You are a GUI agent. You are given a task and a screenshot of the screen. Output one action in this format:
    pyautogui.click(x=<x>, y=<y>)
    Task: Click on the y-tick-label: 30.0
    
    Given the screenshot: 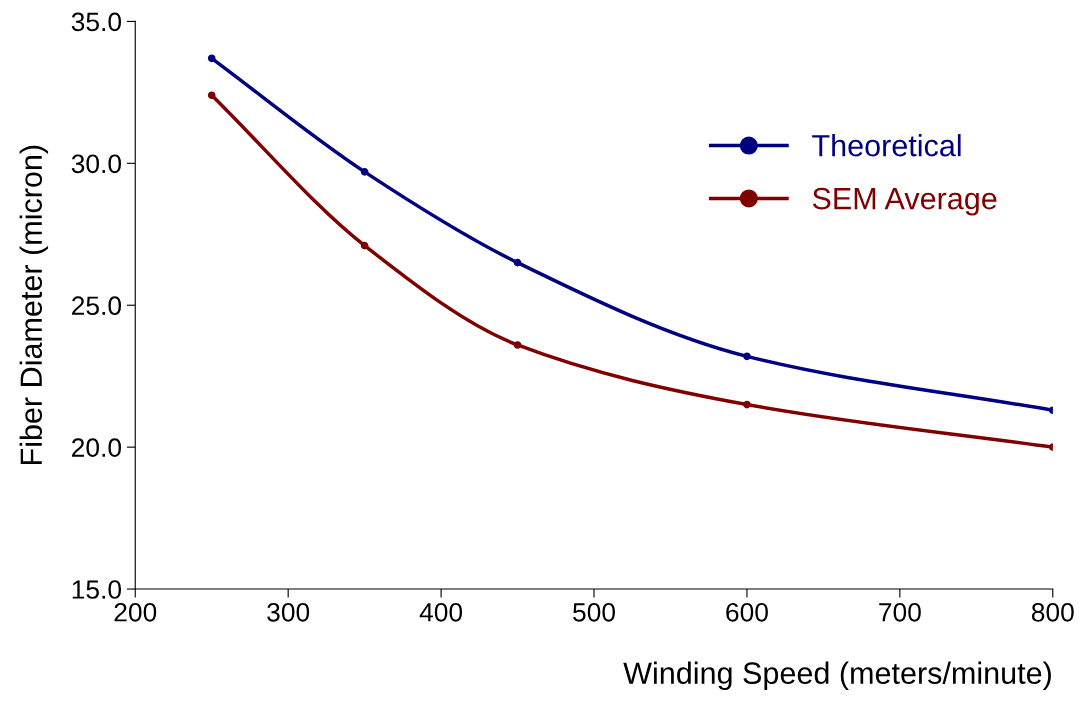 What is the action you would take?
    pyautogui.click(x=96, y=164)
    